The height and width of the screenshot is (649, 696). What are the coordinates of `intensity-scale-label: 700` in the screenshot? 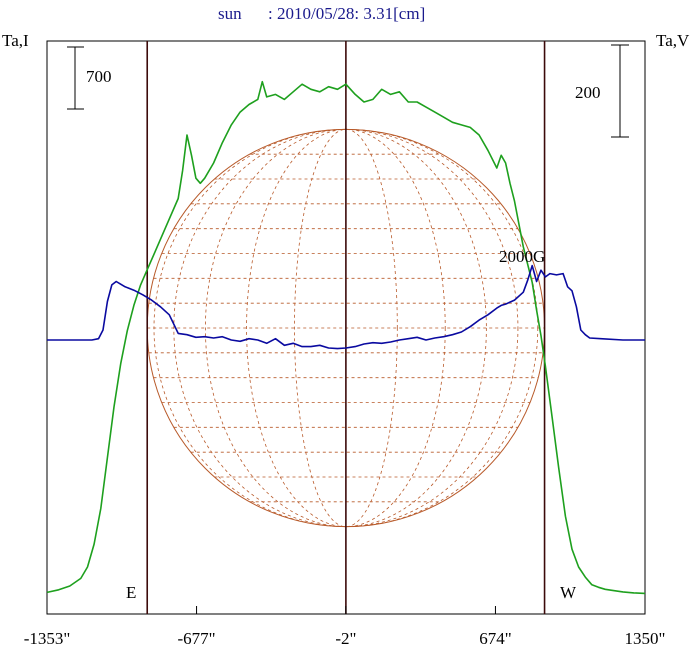 It's located at (99, 76).